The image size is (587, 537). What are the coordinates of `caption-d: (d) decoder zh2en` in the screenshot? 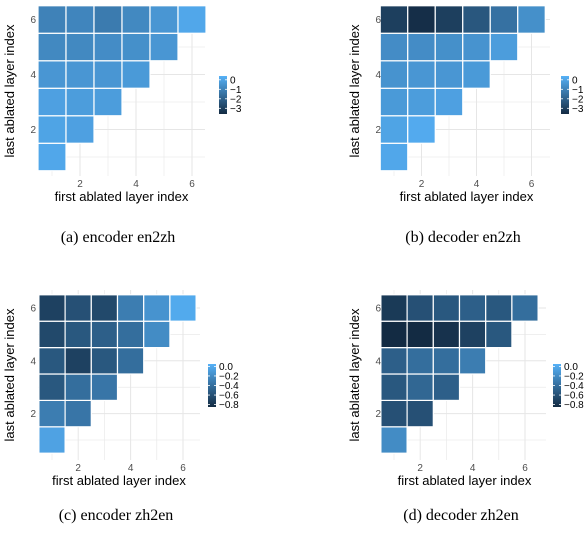 It's located at (461, 515).